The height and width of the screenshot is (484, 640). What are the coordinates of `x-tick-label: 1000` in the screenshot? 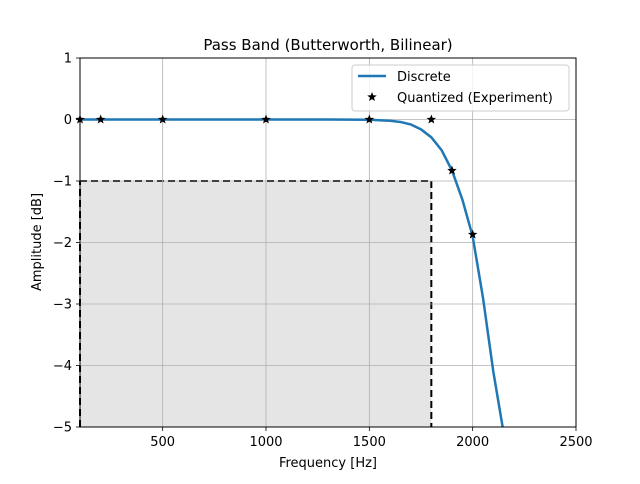 It's located at (265, 442).